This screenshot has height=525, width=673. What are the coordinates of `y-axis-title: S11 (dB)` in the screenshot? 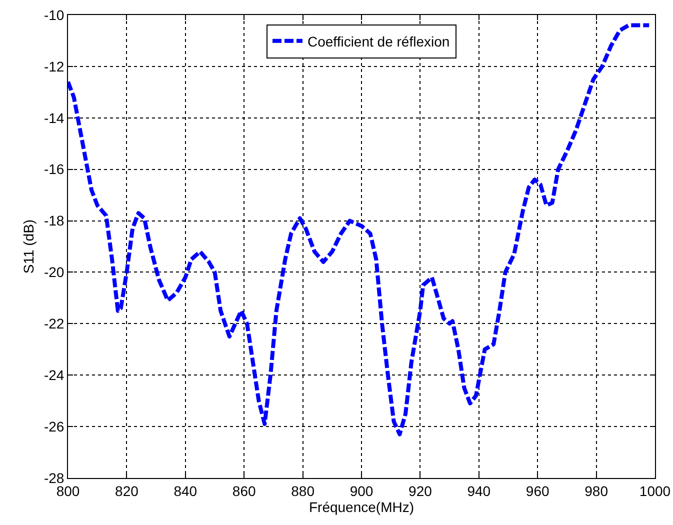 It's located at (28, 246).